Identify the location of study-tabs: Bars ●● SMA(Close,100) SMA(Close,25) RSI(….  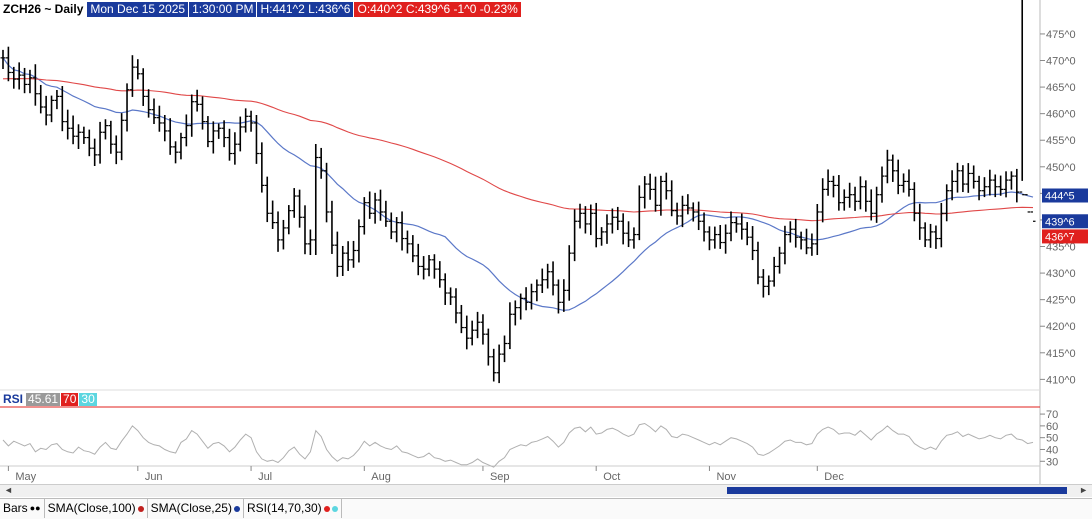
(546, 508).